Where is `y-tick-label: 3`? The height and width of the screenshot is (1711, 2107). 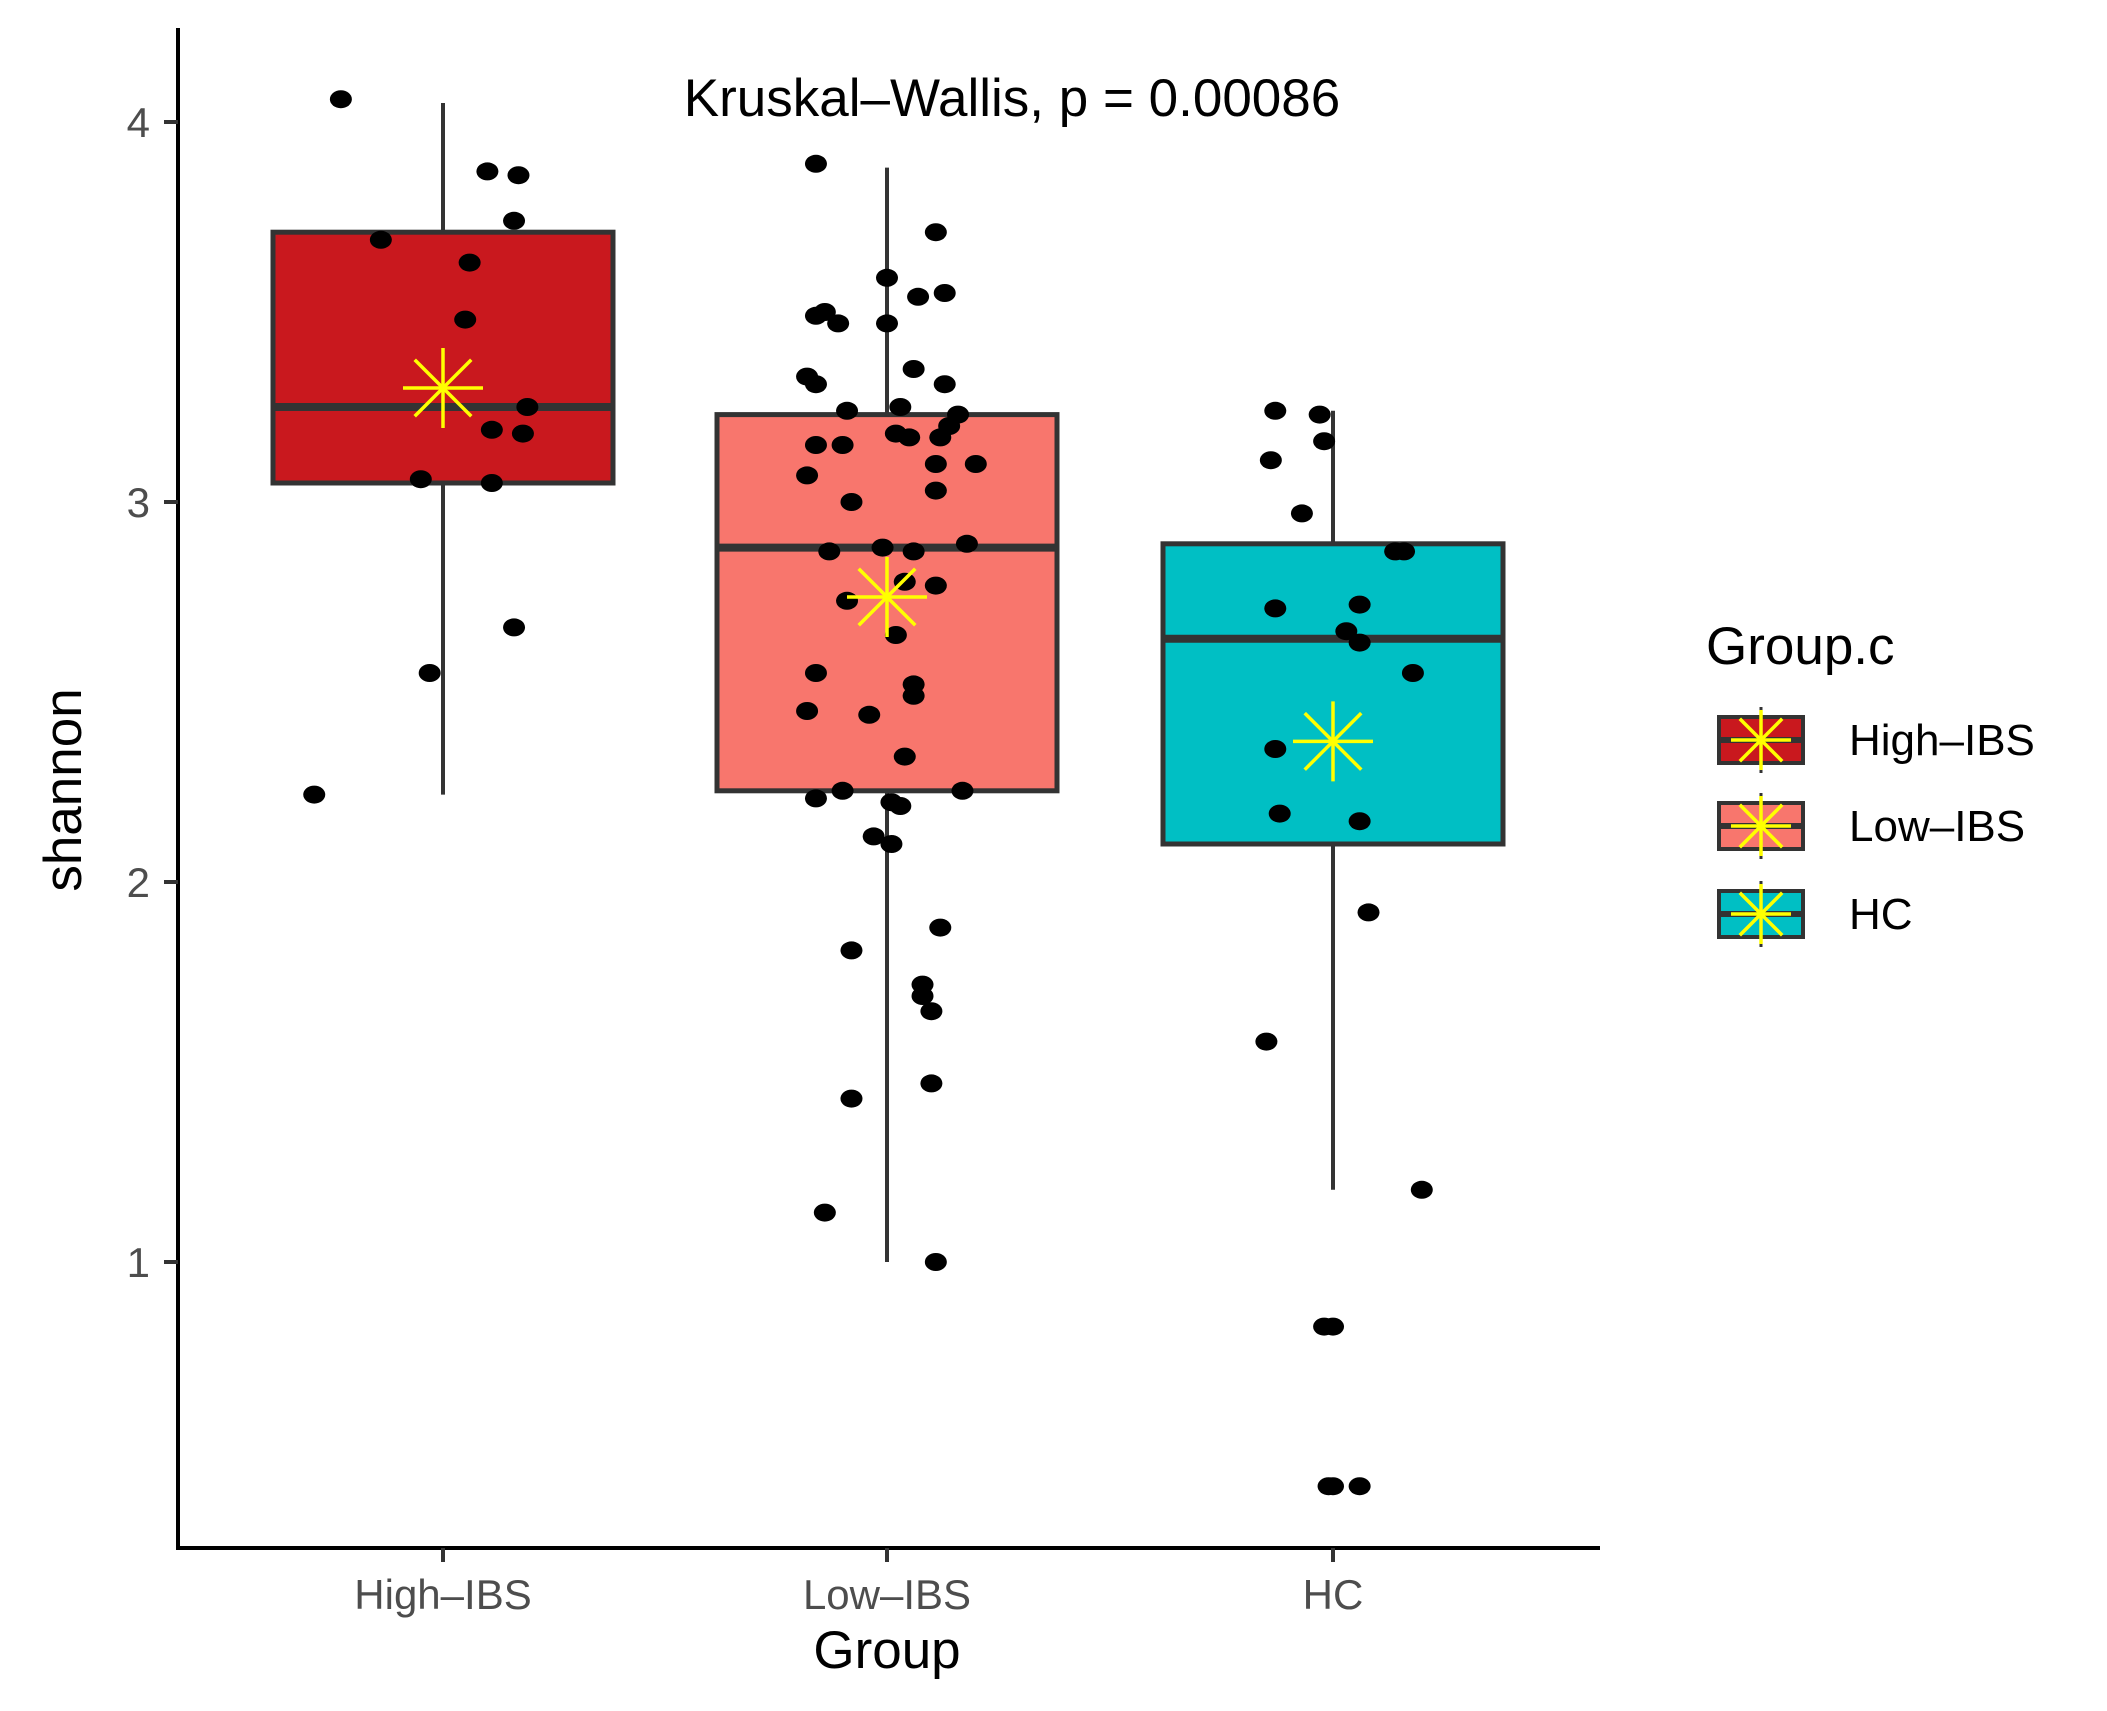 y-tick-label: 3 is located at coordinates (138, 502).